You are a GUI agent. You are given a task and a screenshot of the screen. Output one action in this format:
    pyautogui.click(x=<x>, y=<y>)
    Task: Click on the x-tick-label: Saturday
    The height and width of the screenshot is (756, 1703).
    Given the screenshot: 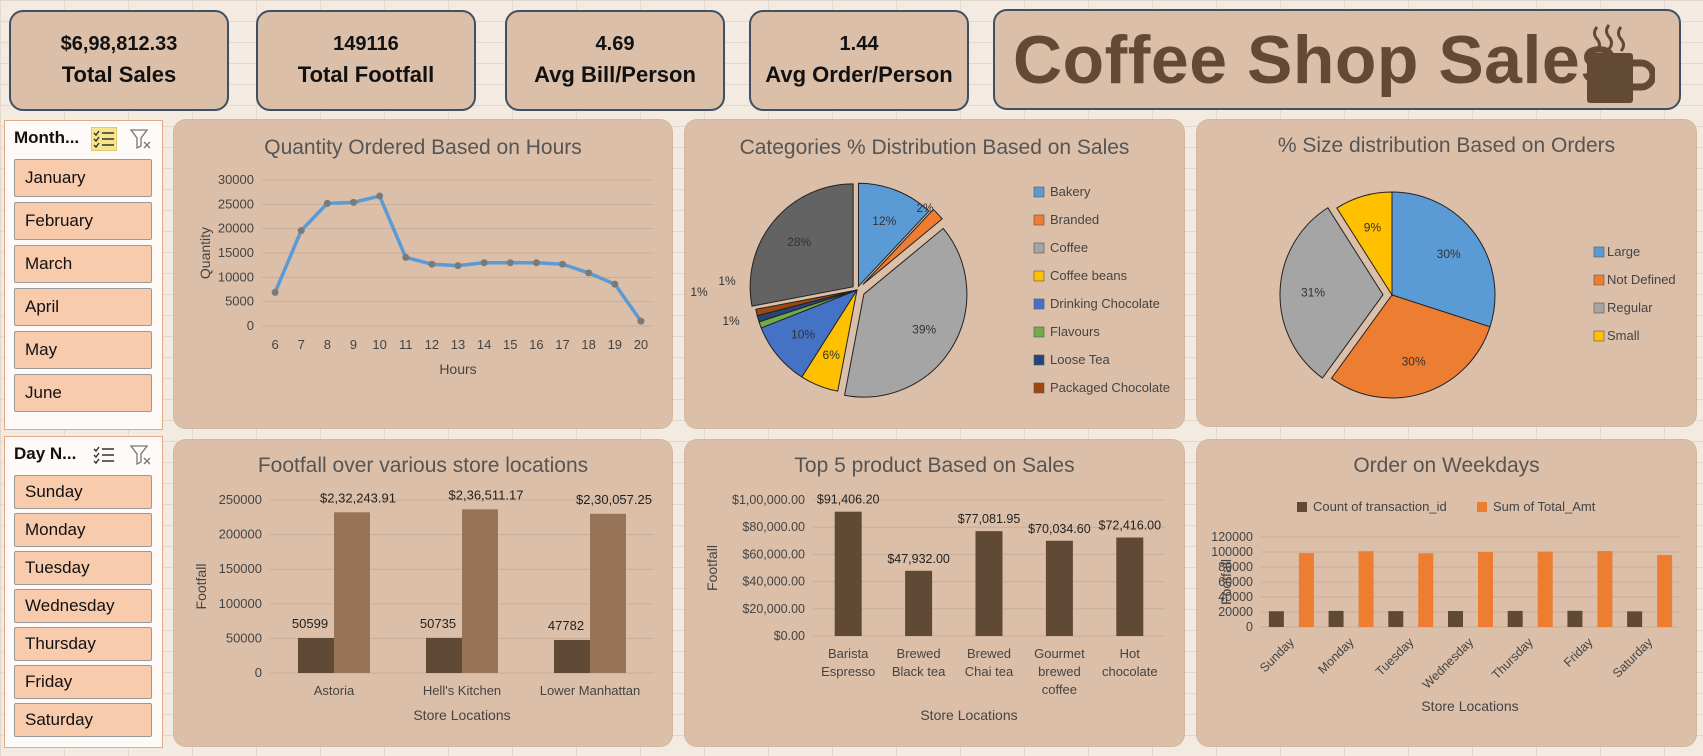 What is the action you would take?
    pyautogui.click(x=1633, y=658)
    